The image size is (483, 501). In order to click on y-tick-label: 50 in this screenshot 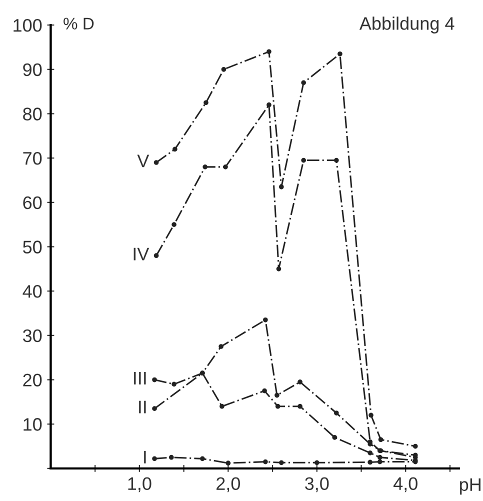, I will do `click(32, 247)`.